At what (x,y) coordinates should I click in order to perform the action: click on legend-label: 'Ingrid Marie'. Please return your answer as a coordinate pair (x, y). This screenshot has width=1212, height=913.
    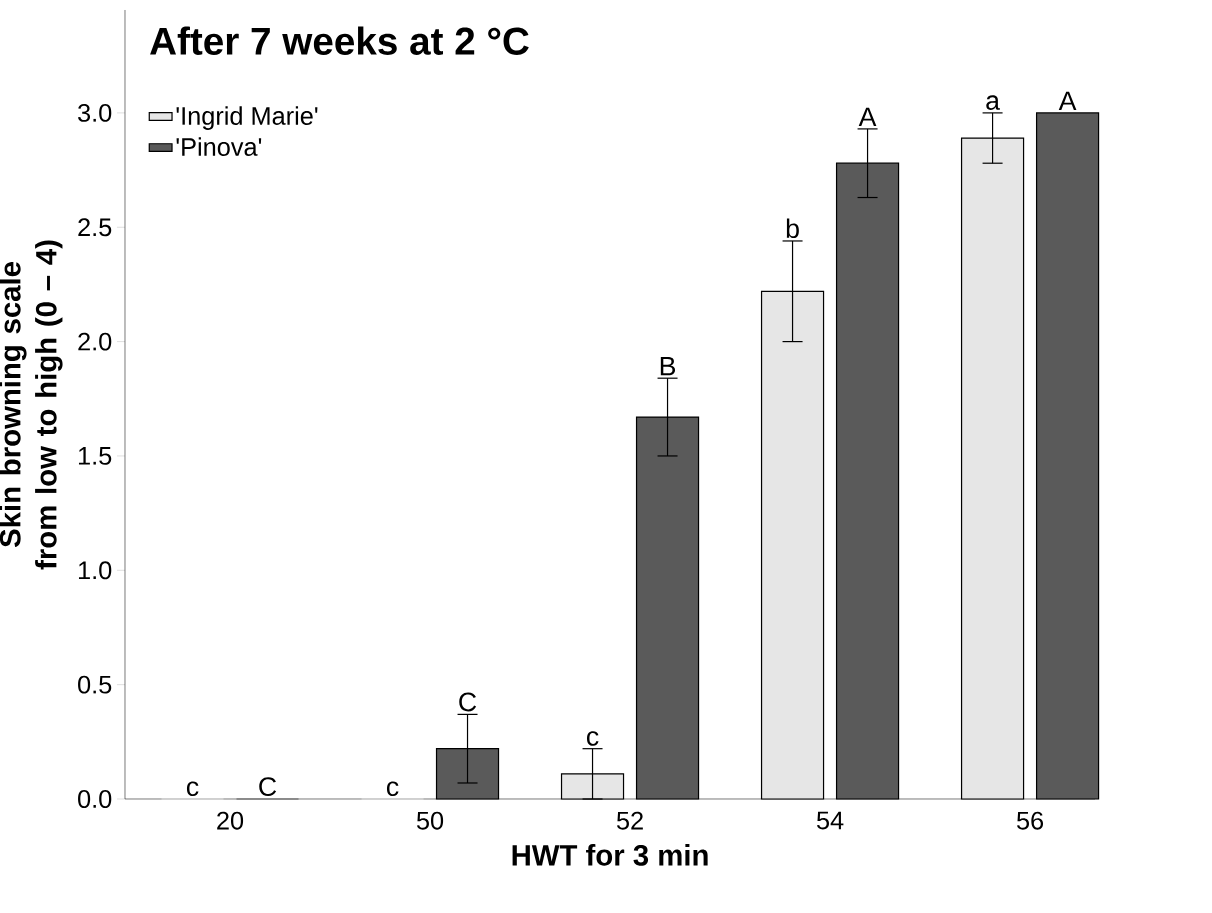
    Looking at the image, I should click on (247, 118).